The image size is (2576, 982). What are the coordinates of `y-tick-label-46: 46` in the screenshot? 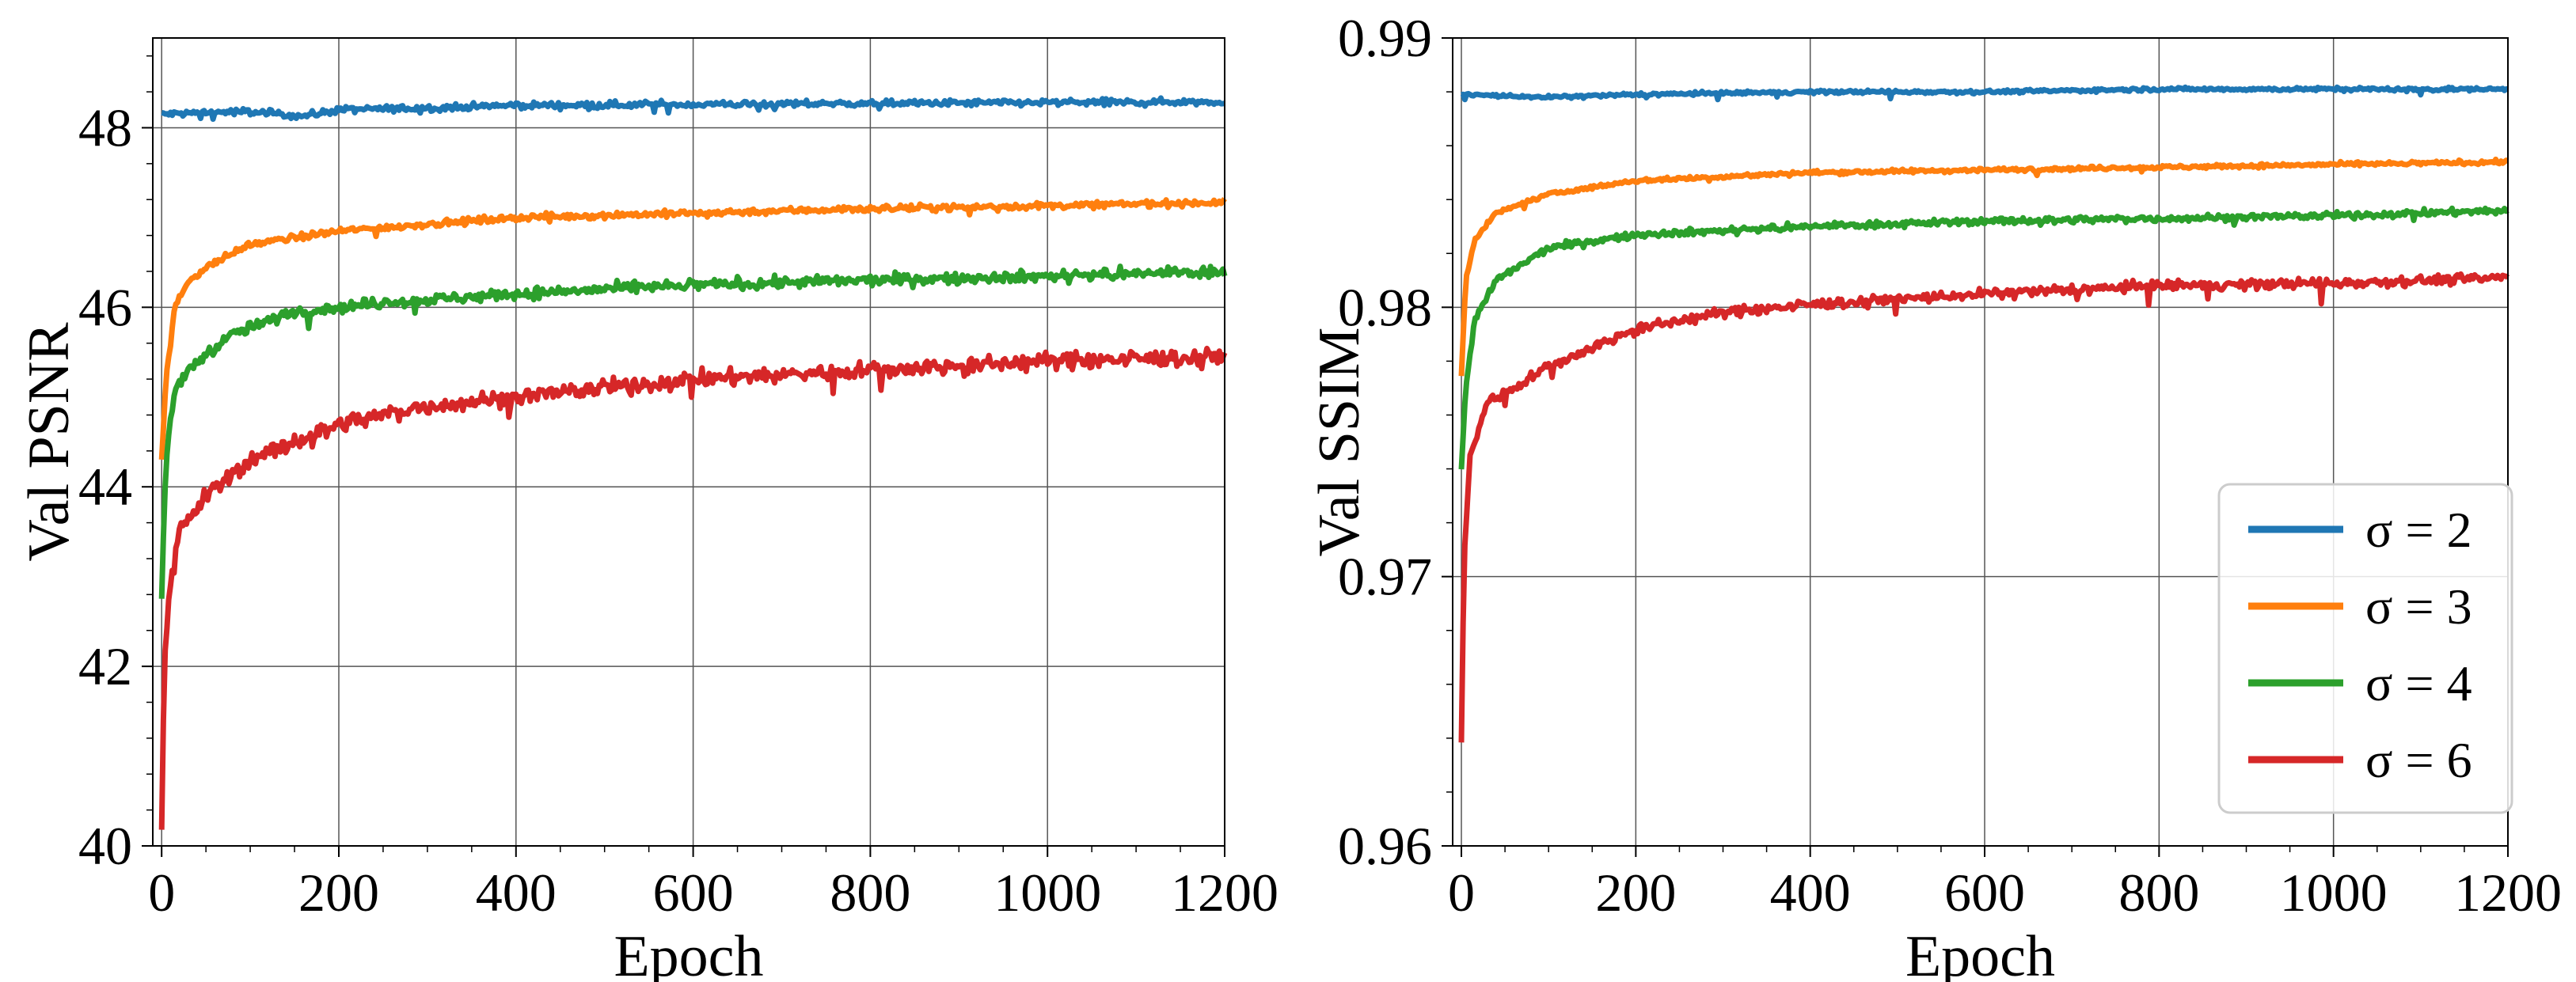 It's located at (105, 307).